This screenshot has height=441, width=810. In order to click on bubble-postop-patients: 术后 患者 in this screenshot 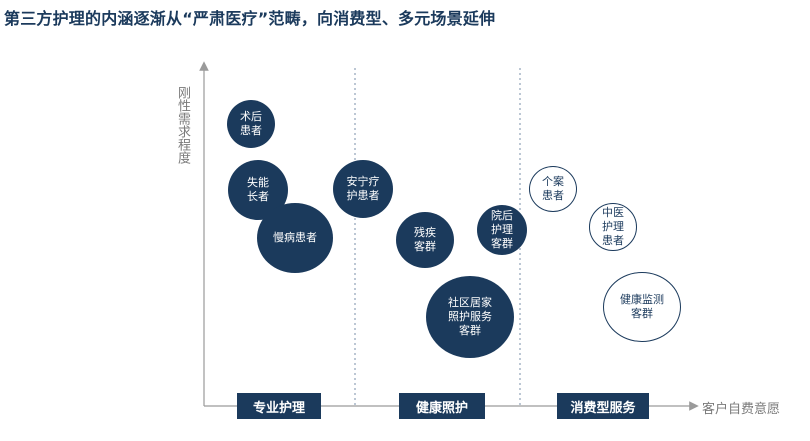, I will do `click(251, 124)`.